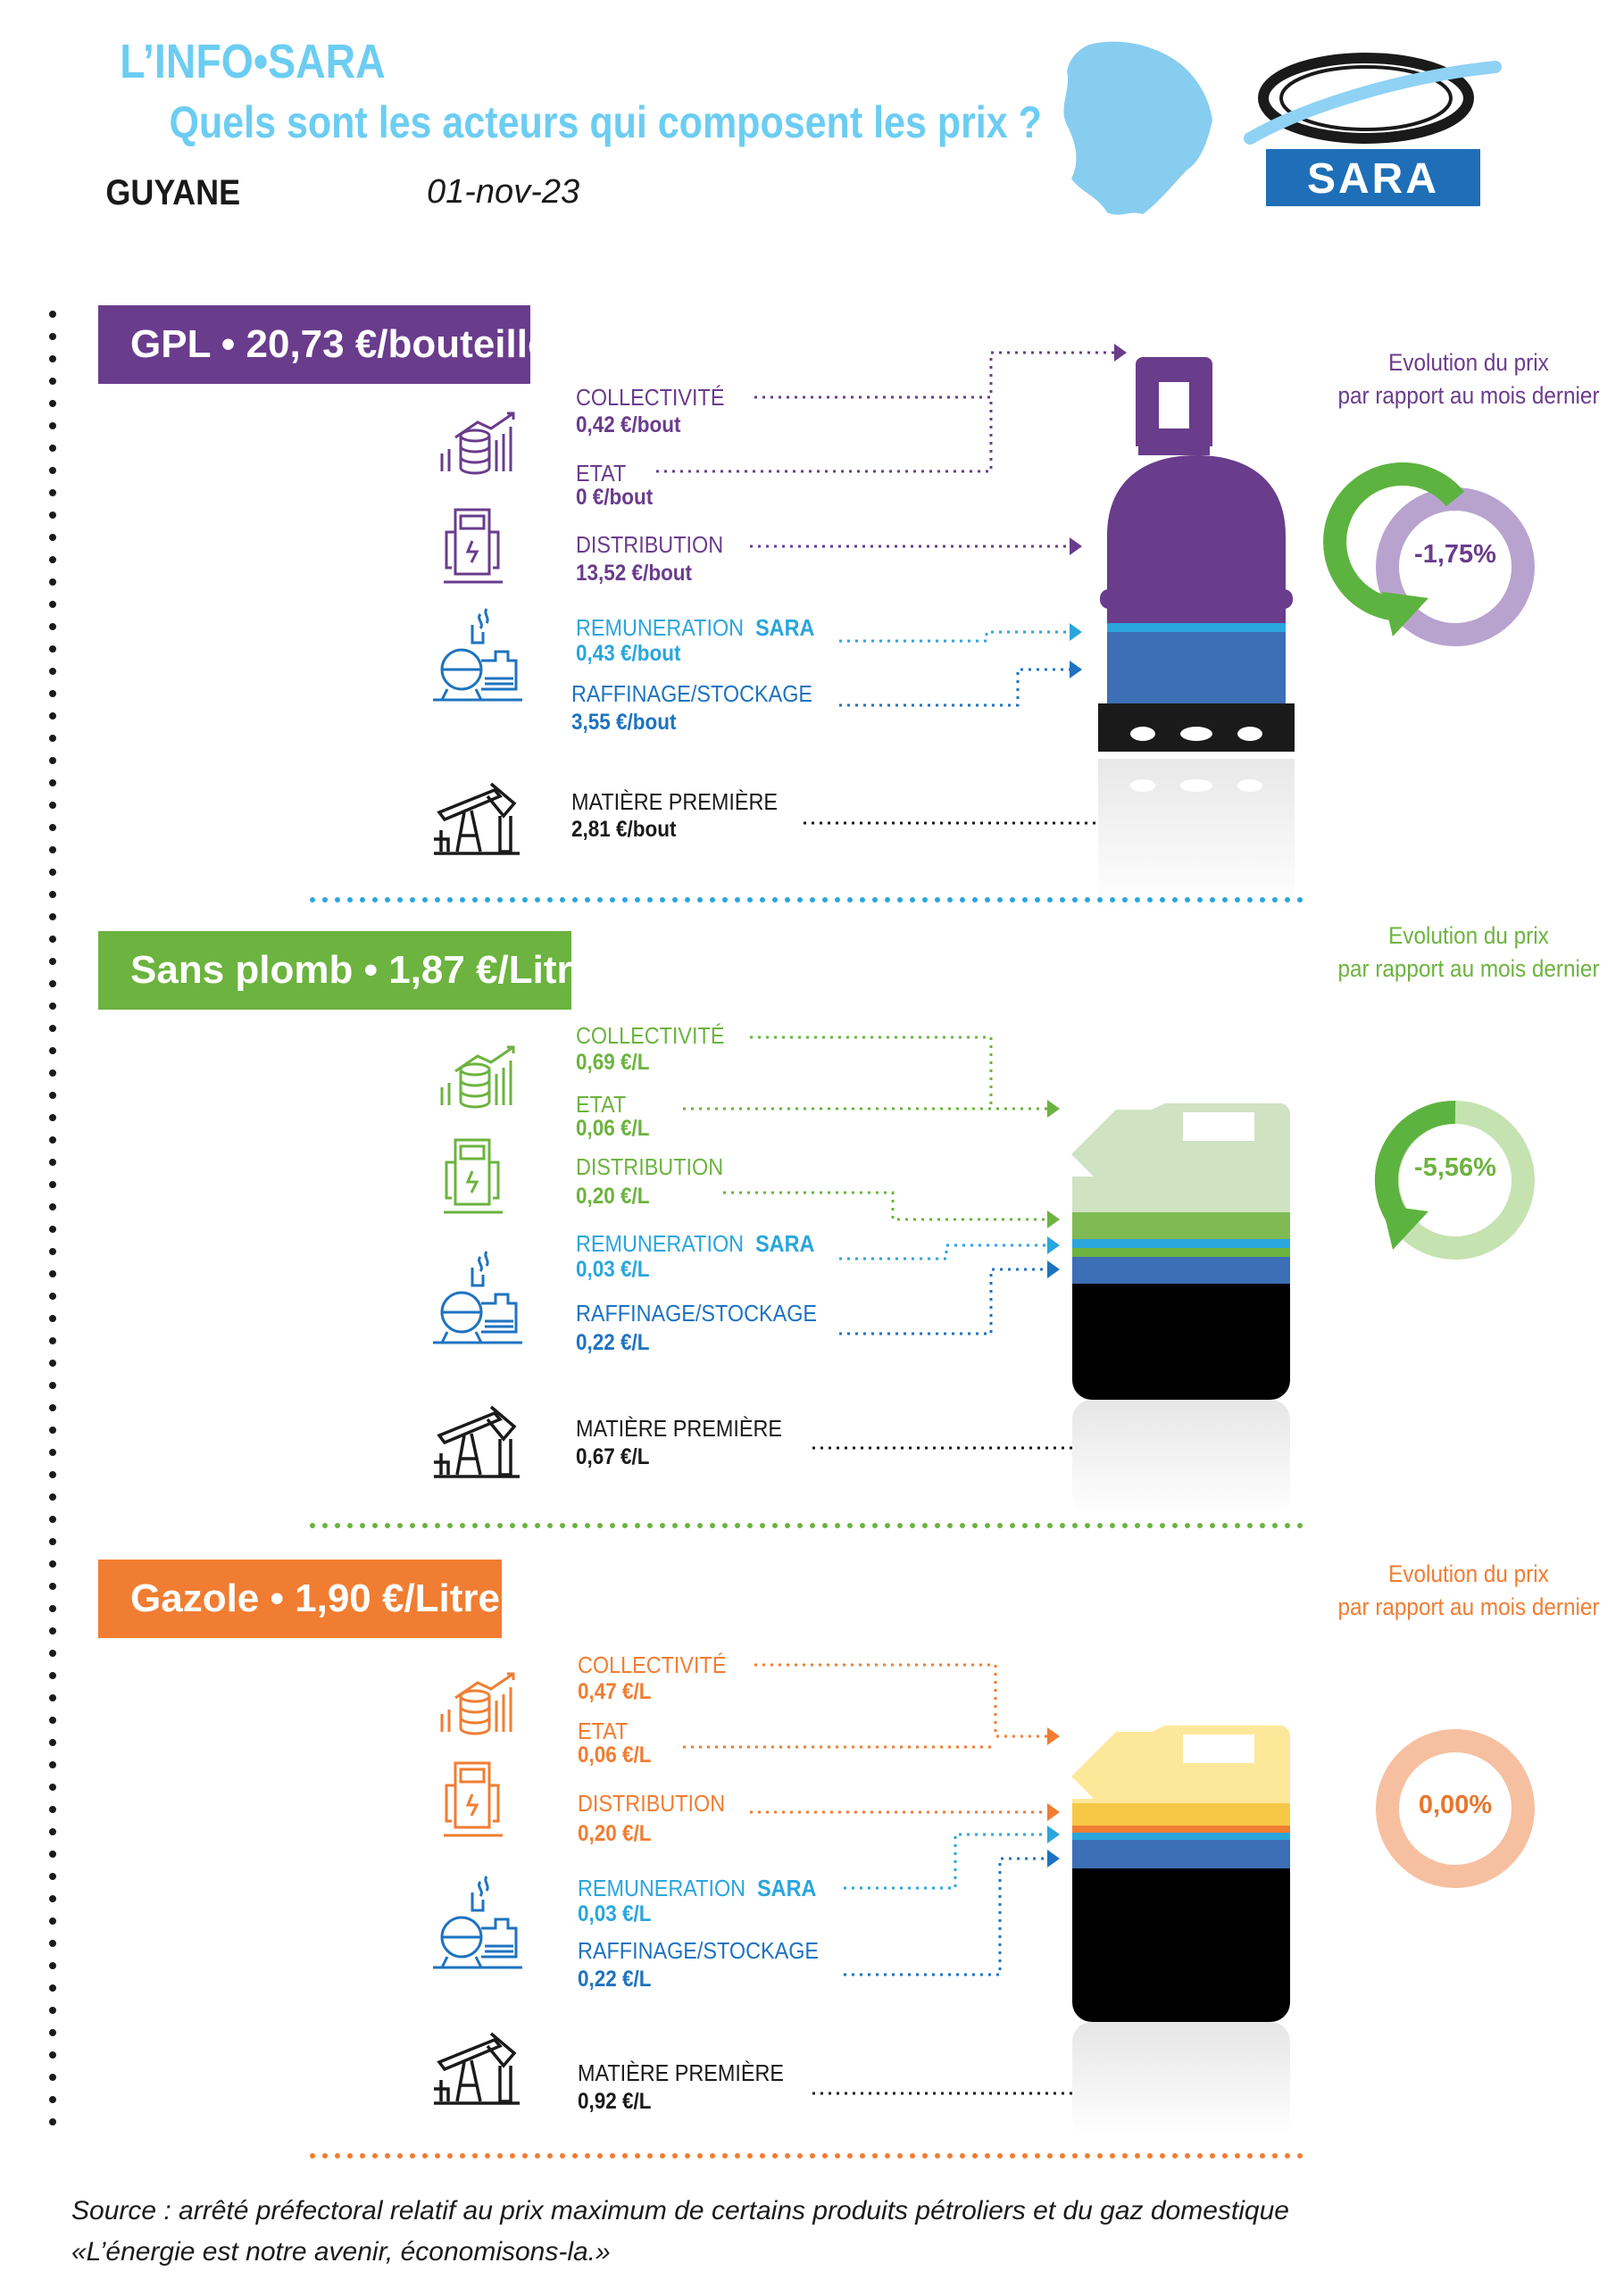 This screenshot has height=2296, width=1624. Describe the element at coordinates (652, 1664) in the screenshot. I see `gazole-collectivite-label: COLLECTIVITÉ` at that location.